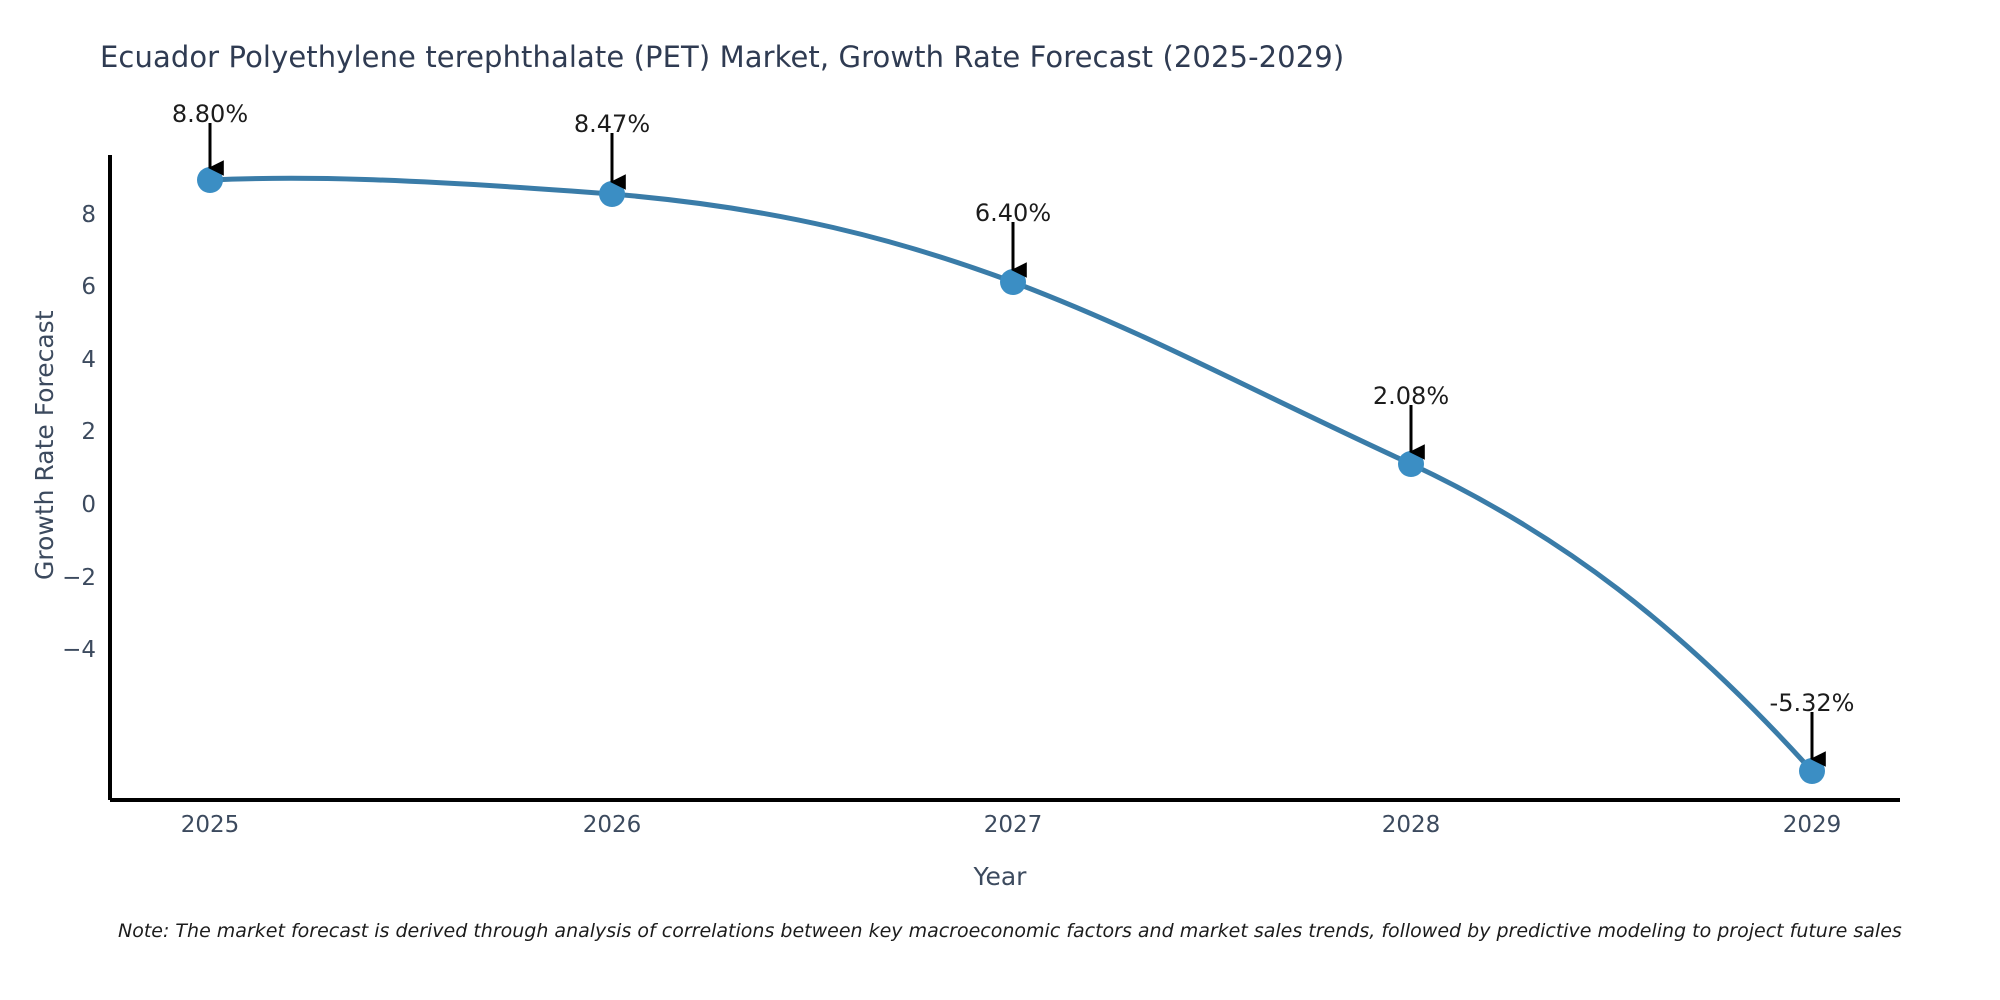 The height and width of the screenshot is (1000, 2000). I want to click on y-tick-label: 4, so click(88, 360).